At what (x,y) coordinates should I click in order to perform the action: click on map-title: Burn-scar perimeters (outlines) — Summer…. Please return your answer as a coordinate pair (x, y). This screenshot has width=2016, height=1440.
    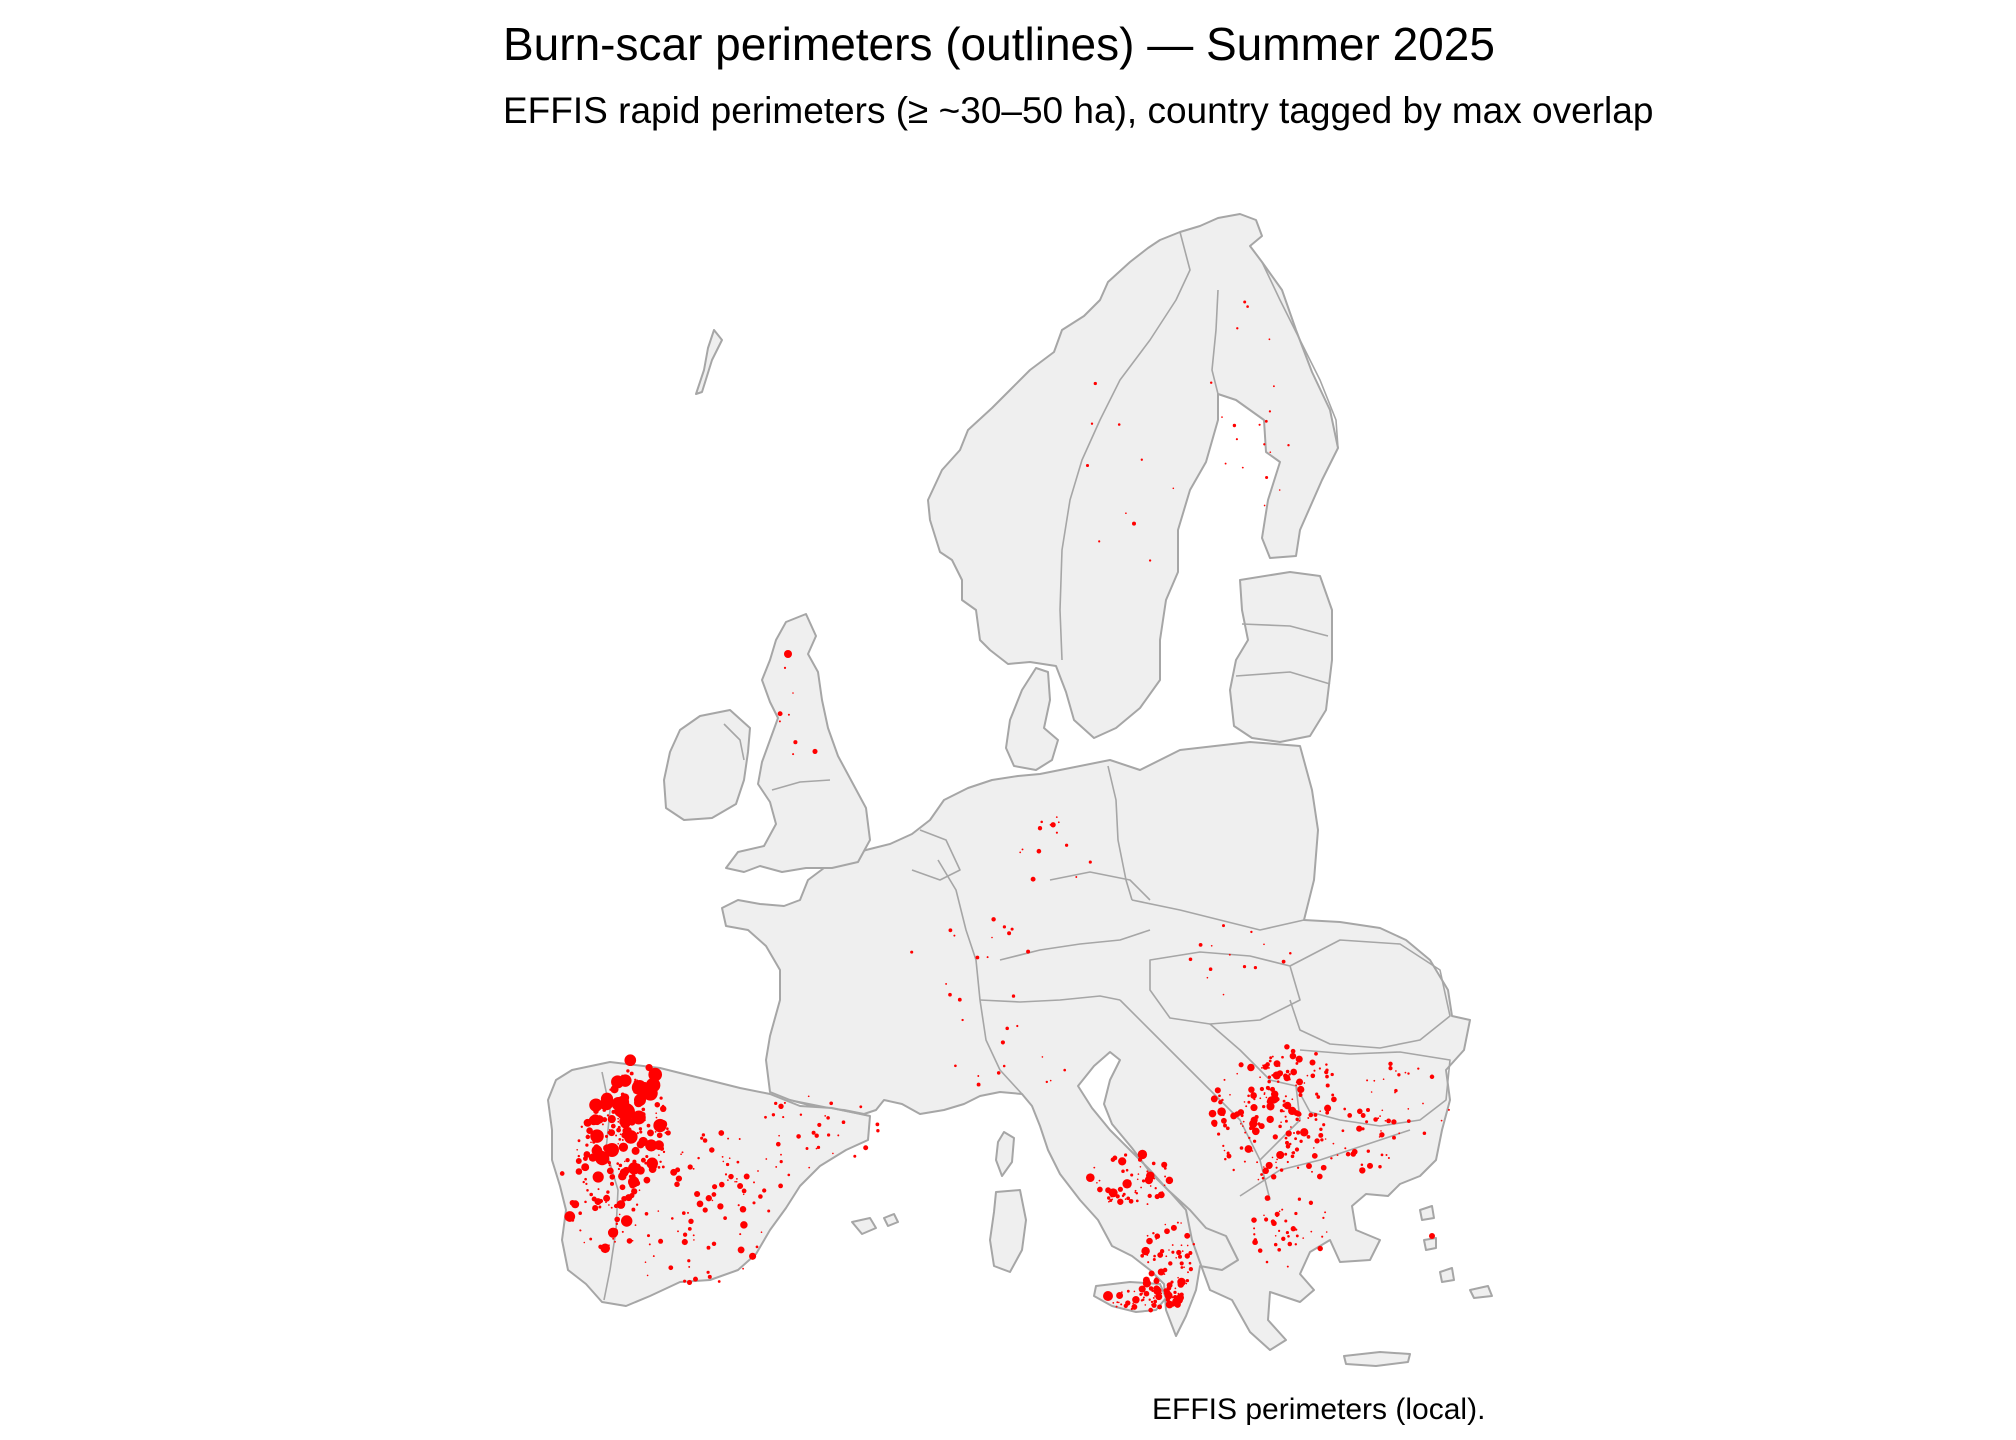
    Looking at the image, I should click on (999, 44).